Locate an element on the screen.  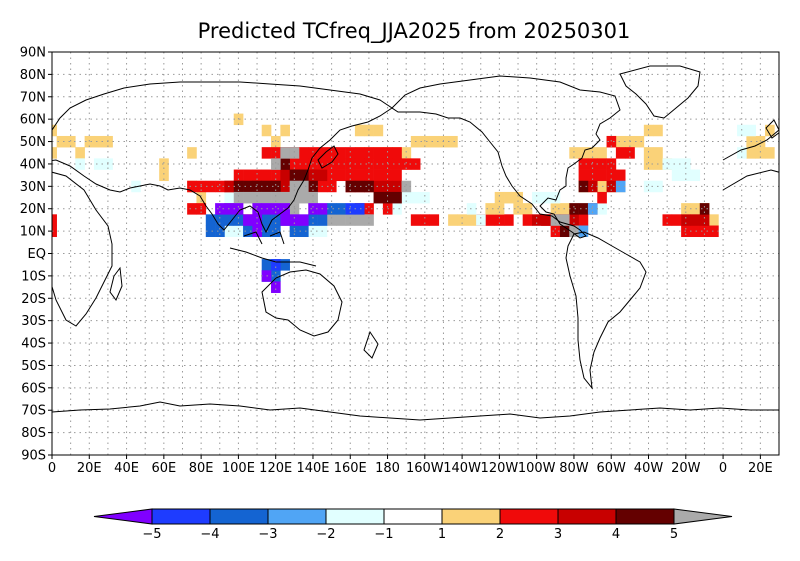
lon-tick-label: 0 is located at coordinates (723, 468).